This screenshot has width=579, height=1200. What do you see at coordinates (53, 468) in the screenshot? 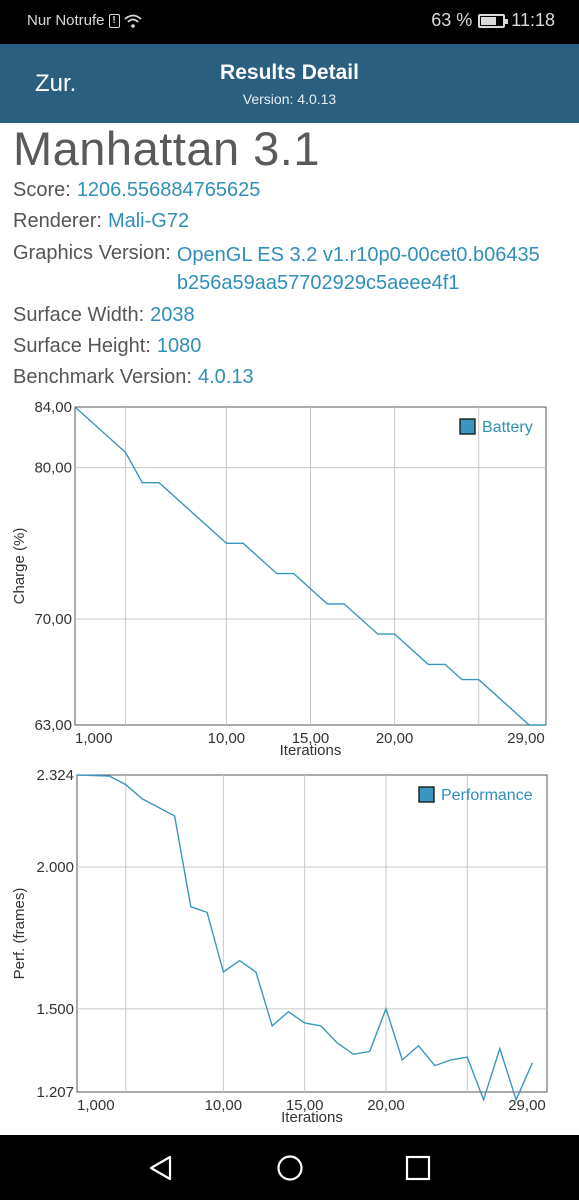
I see `battery-y-tick-label: 80,00` at bounding box center [53, 468].